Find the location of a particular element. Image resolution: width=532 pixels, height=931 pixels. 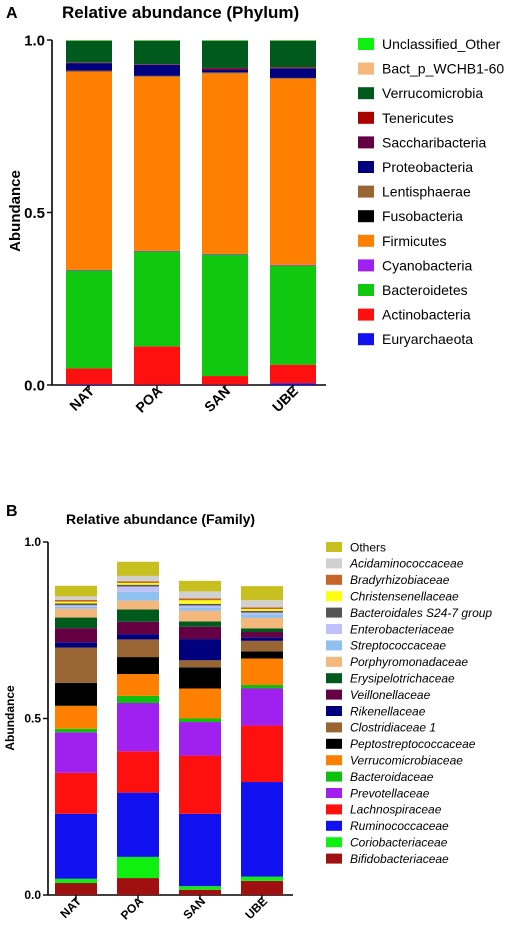

bar-segment-ube-bifidobacteriaceae is located at coordinates (262, 887).